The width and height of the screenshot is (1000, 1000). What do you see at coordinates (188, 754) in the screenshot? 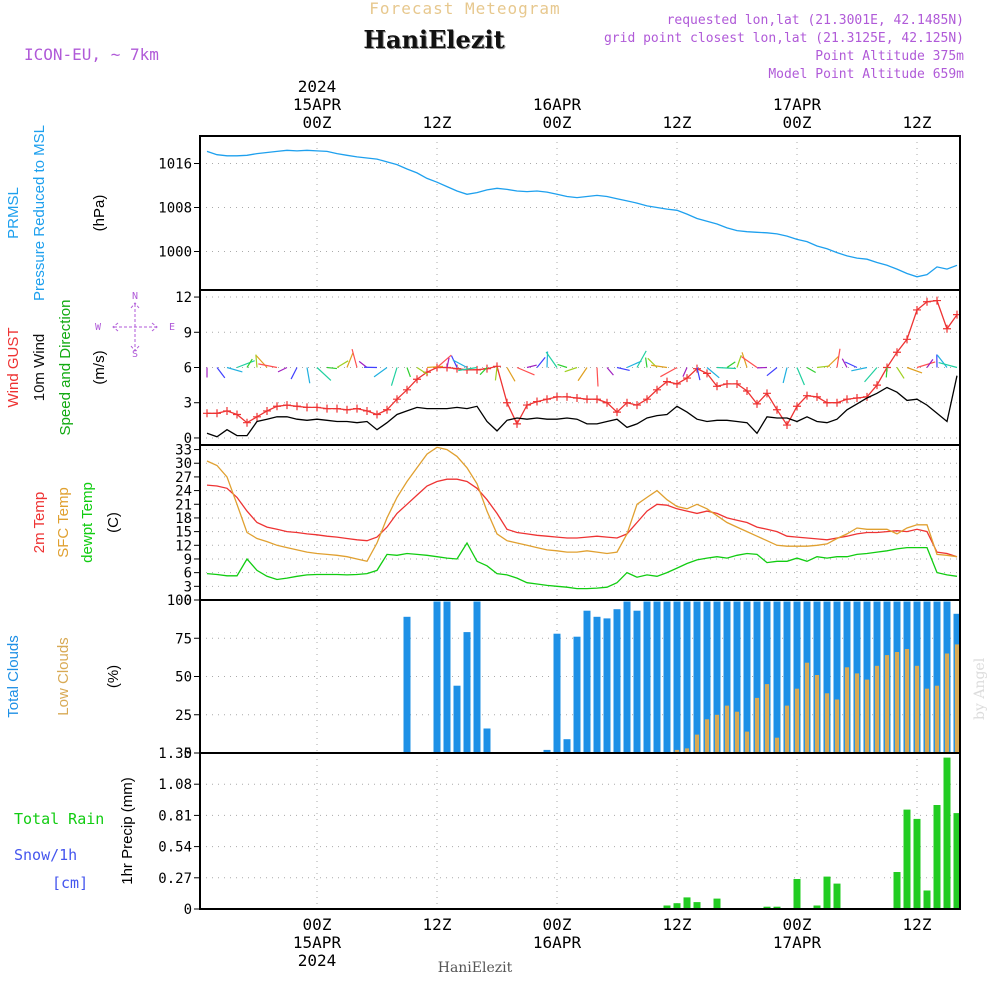
I see `clouds-tick-label: 0` at bounding box center [188, 754].